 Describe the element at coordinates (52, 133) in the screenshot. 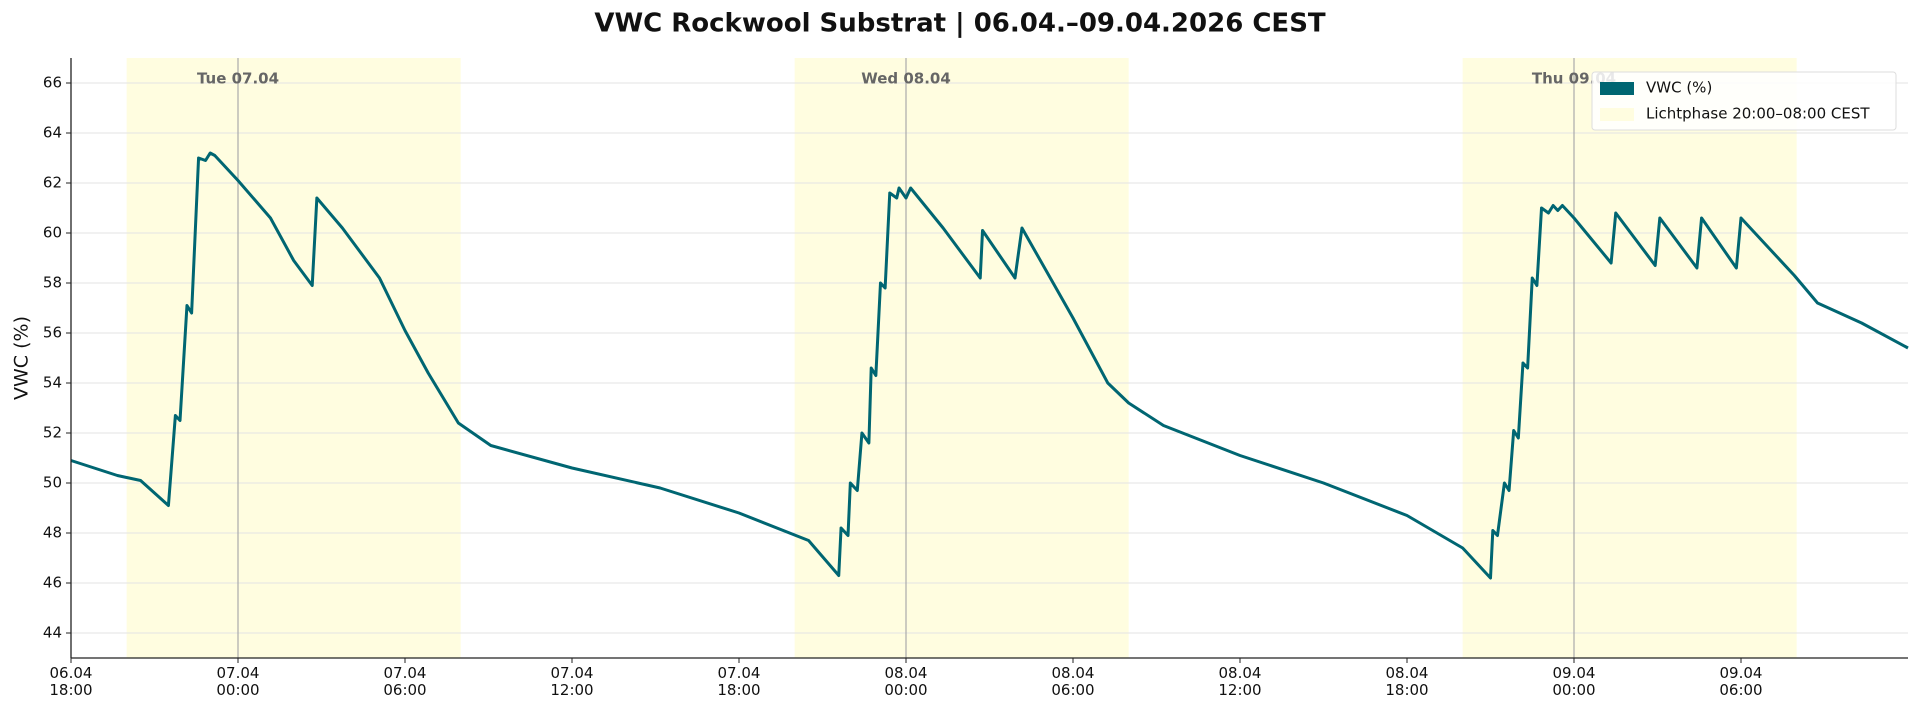

I see `y-tick-label: 64` at that location.